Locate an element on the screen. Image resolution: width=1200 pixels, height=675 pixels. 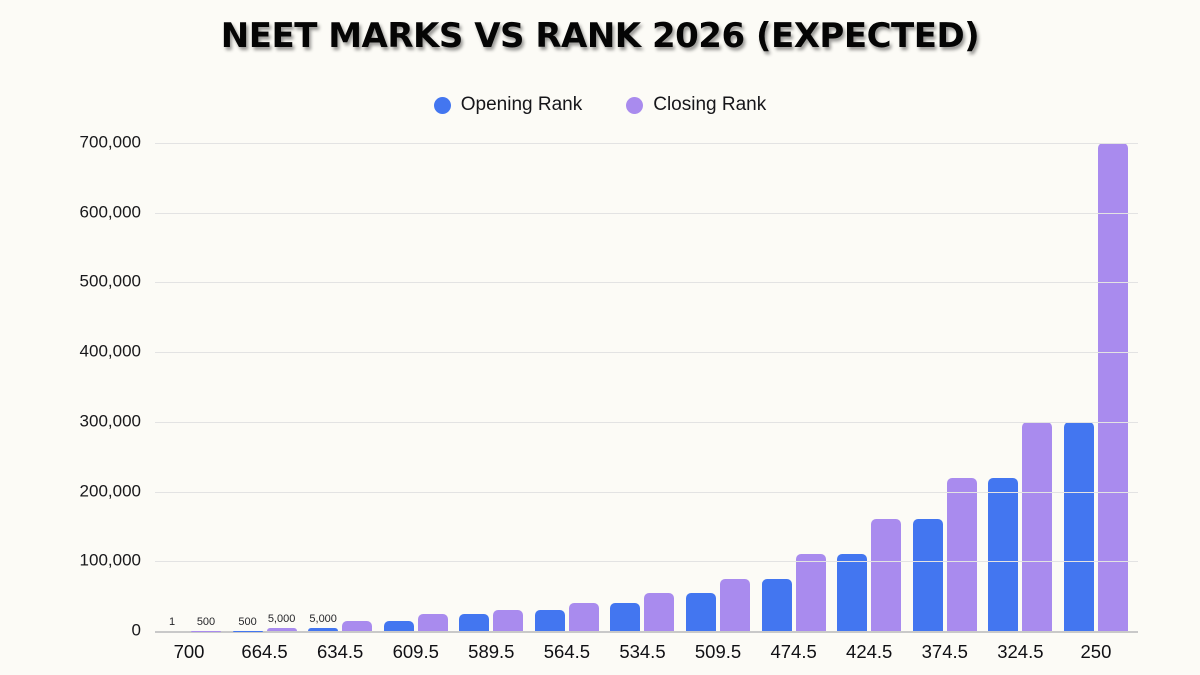
bar-group-374.5: 374.5 is located at coordinates (944, 402).